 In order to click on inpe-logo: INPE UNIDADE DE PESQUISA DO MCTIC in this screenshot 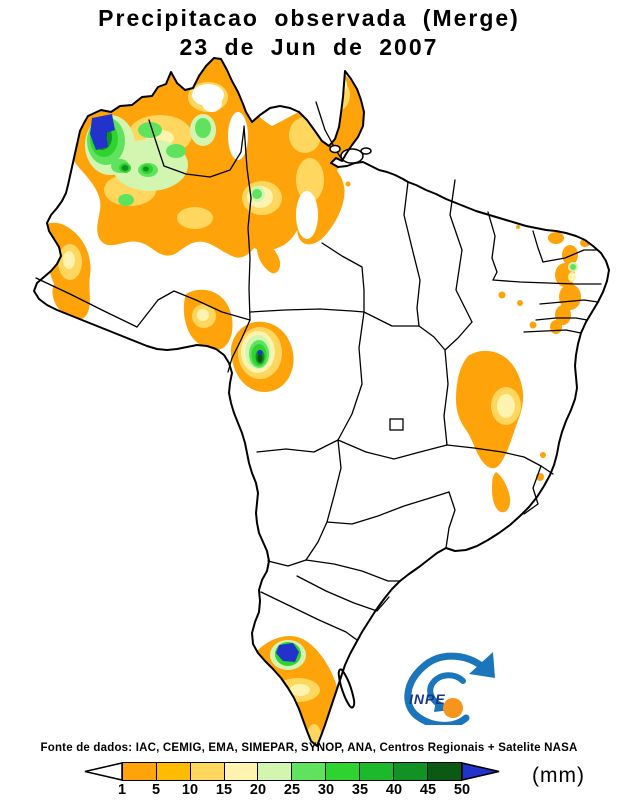, I will do `click(456, 693)`.